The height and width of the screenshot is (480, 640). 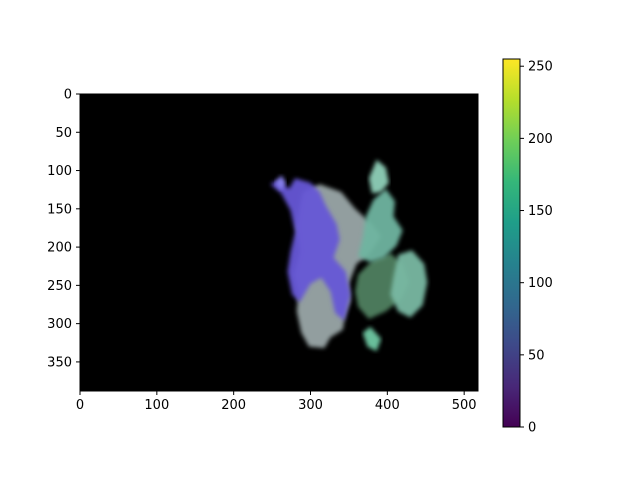 What do you see at coordinates (233, 405) in the screenshot?
I see `x-tick-label: 200` at bounding box center [233, 405].